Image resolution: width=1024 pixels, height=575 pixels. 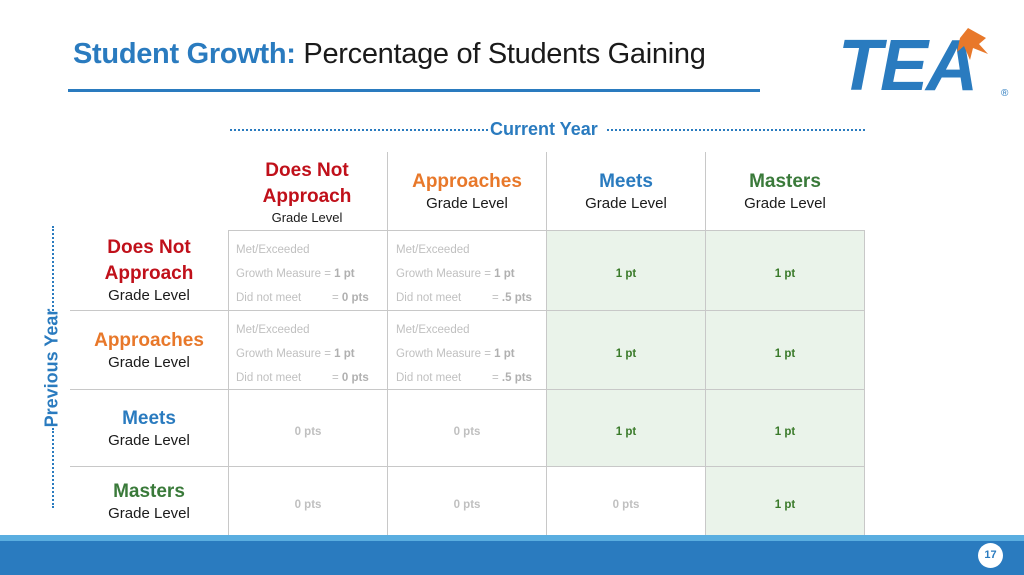 I want to click on current-year-line-right, so click(x=736, y=130).